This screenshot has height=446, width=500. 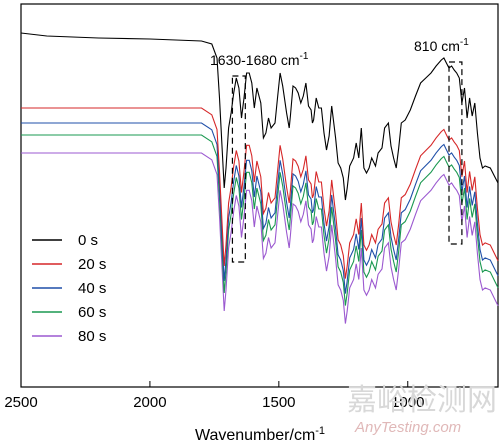 What do you see at coordinates (69, 288) in the screenshot?
I see `legend: 0 s 20 s 40 s 60 s 80 s` at bounding box center [69, 288].